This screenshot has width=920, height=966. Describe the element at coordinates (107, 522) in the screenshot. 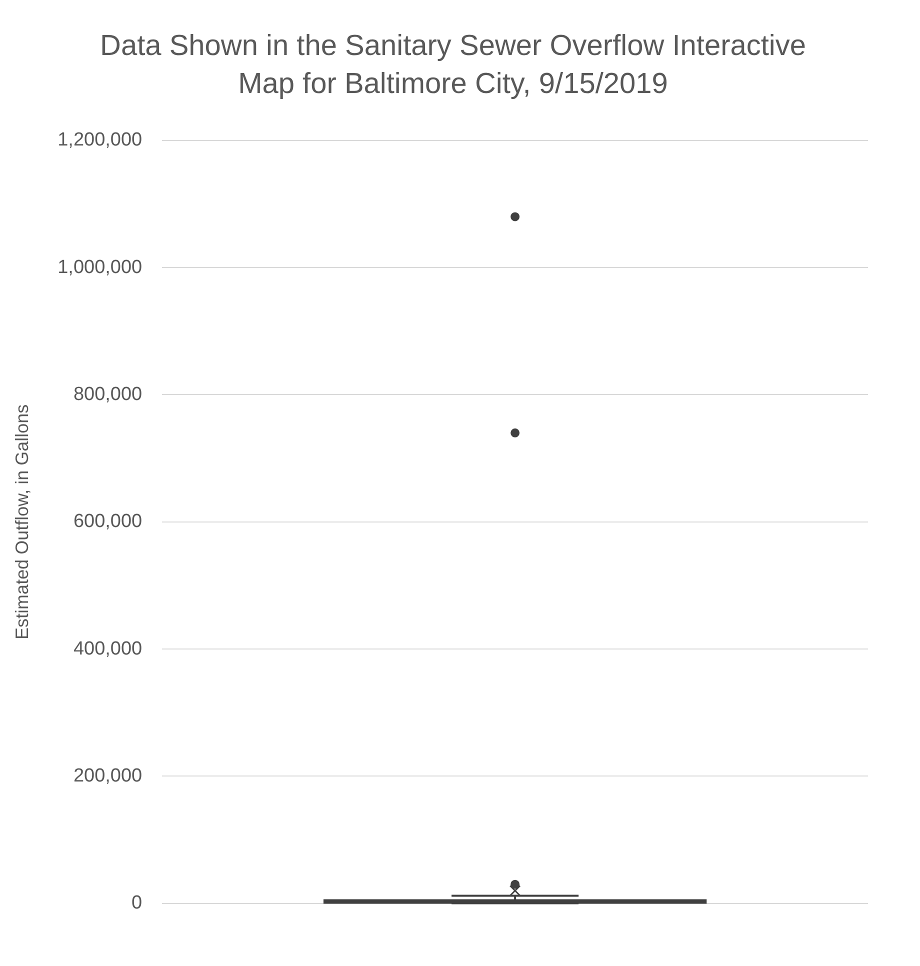

I see `y-tick-label: 600,000` at that location.